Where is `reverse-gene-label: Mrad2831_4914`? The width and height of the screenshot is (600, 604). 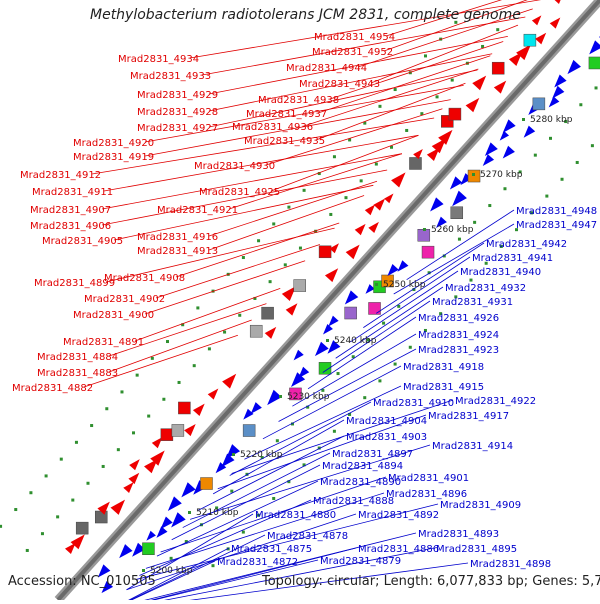 reverse-gene-label: Mrad2831_4914 is located at coordinates (472, 446).